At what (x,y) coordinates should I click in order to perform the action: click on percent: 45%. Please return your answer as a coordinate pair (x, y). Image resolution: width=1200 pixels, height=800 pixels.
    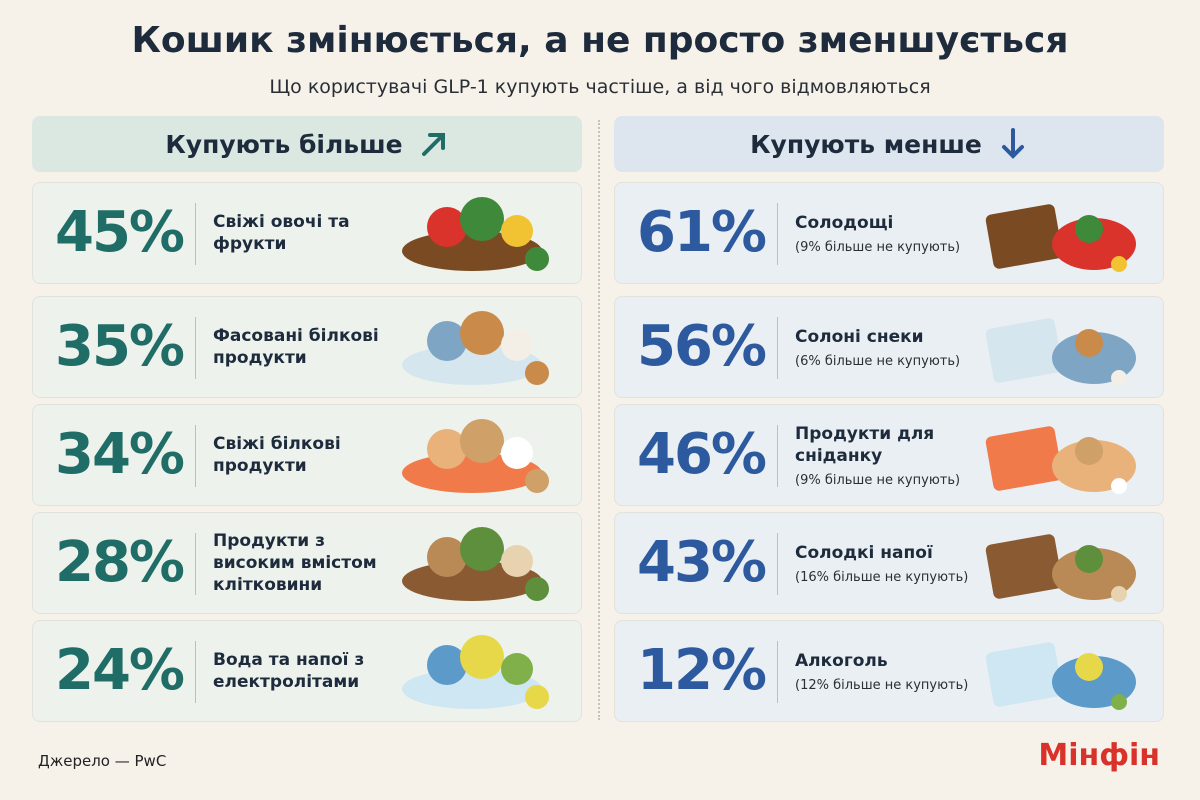
    Looking at the image, I should click on (120, 232).